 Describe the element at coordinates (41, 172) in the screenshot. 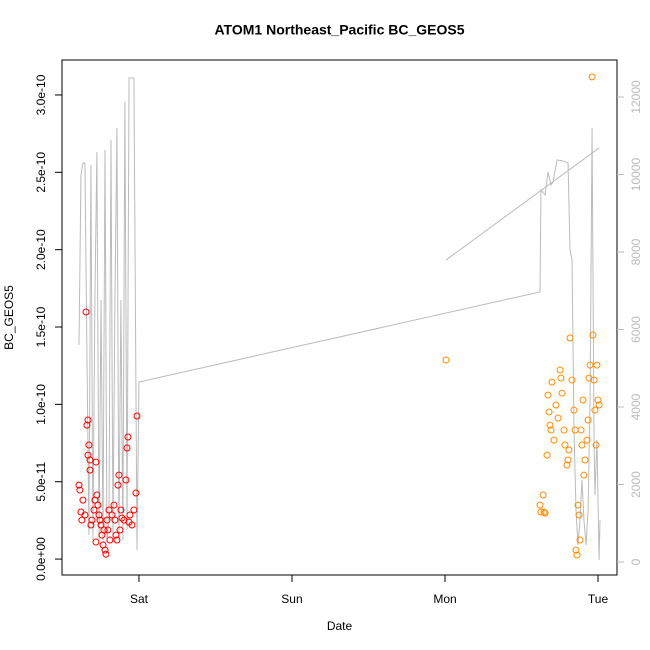

I see `y-tick-label: 2.5e-10` at that location.